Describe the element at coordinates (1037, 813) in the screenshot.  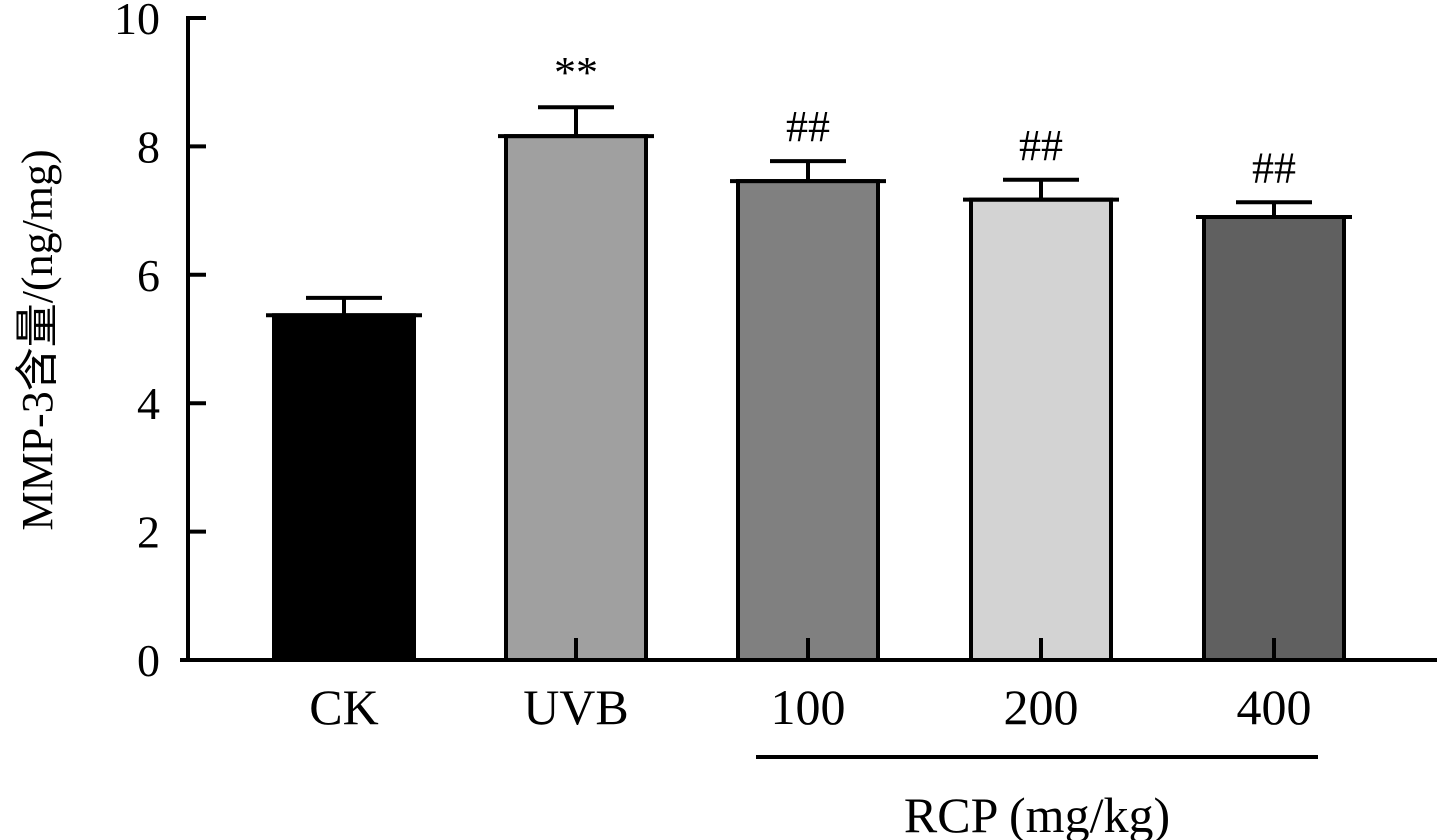
I see `x-axis-label: RCP (mg/kg)` at that location.